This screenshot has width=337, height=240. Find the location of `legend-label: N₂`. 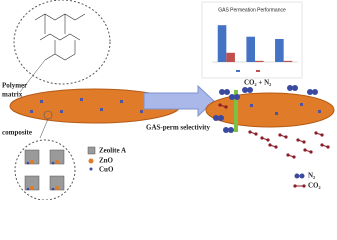

legend-label: N₂ is located at coordinates (311, 176).